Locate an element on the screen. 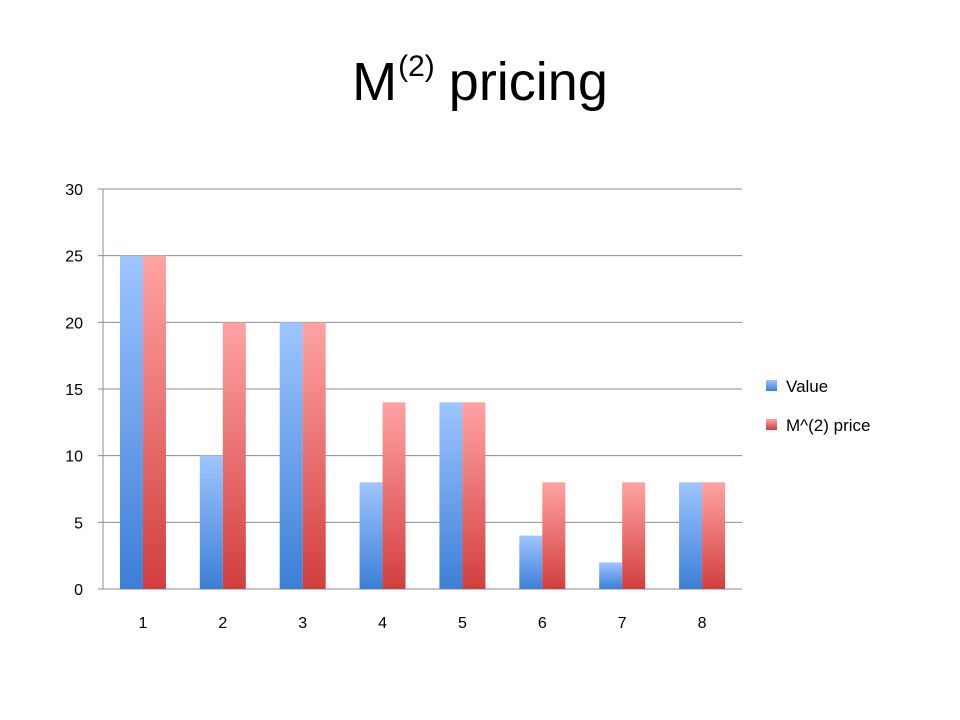  title-superscript: (2) is located at coordinates (416, 66).